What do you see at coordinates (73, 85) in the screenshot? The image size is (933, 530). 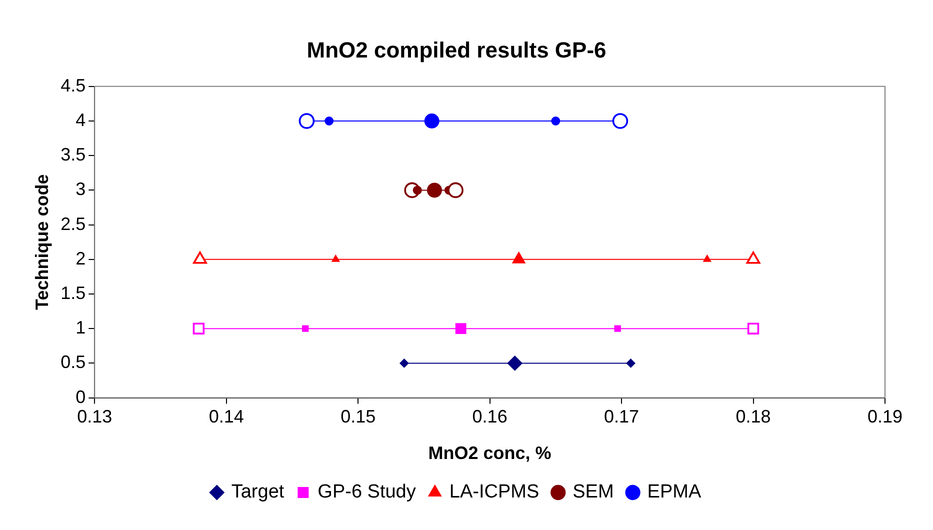 I see `y-tick-label: 4.5` at bounding box center [73, 85].